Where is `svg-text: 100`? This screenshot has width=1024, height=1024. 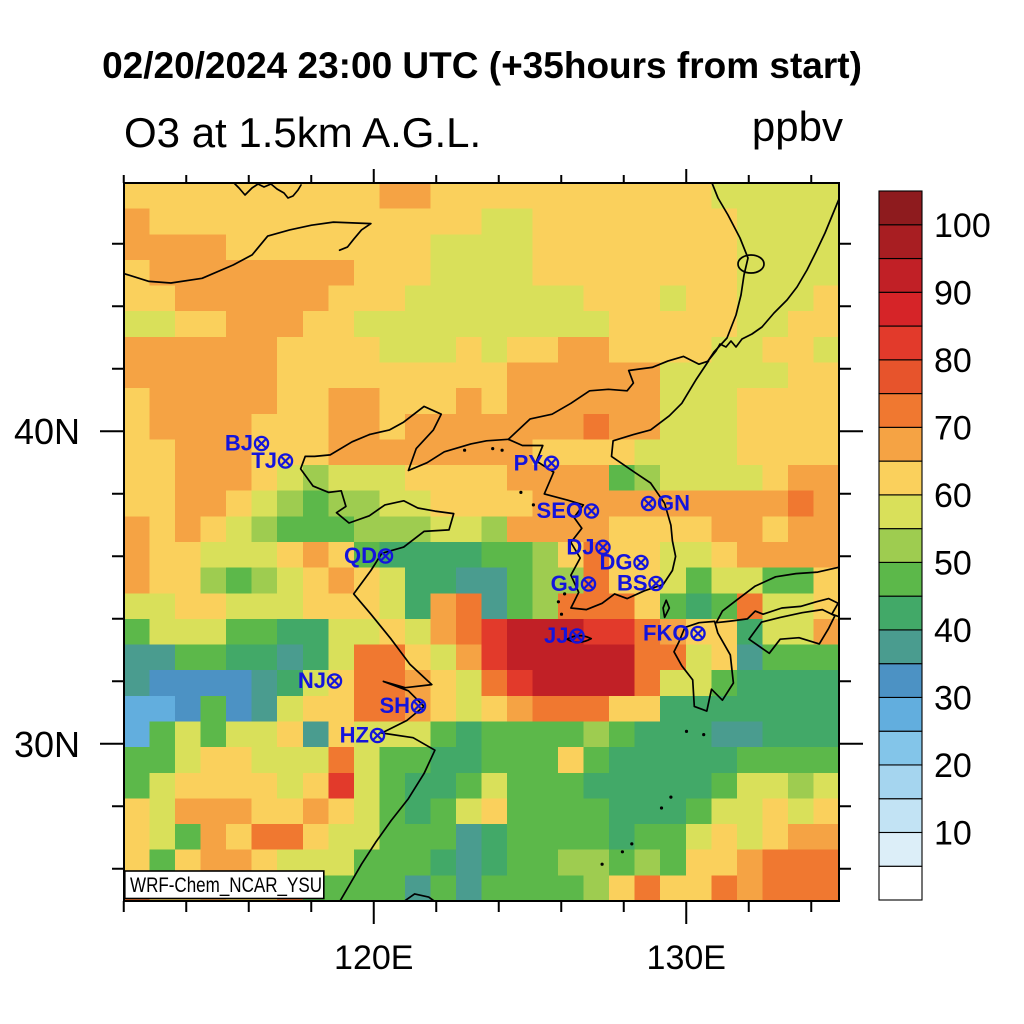
svg-text: 100 is located at coordinates (962, 226).